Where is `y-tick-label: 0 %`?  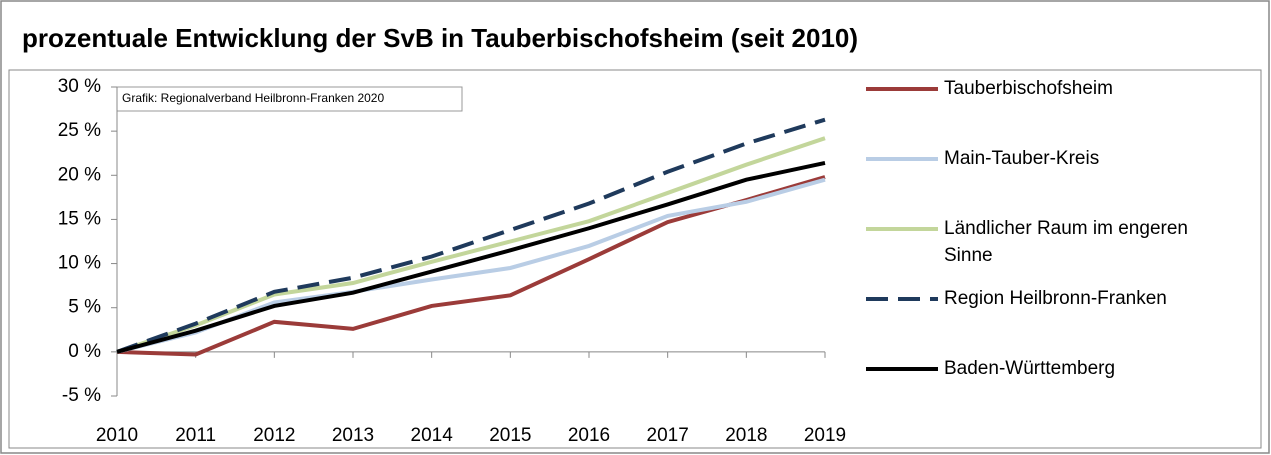
y-tick-label: 0 % is located at coordinates (84, 351).